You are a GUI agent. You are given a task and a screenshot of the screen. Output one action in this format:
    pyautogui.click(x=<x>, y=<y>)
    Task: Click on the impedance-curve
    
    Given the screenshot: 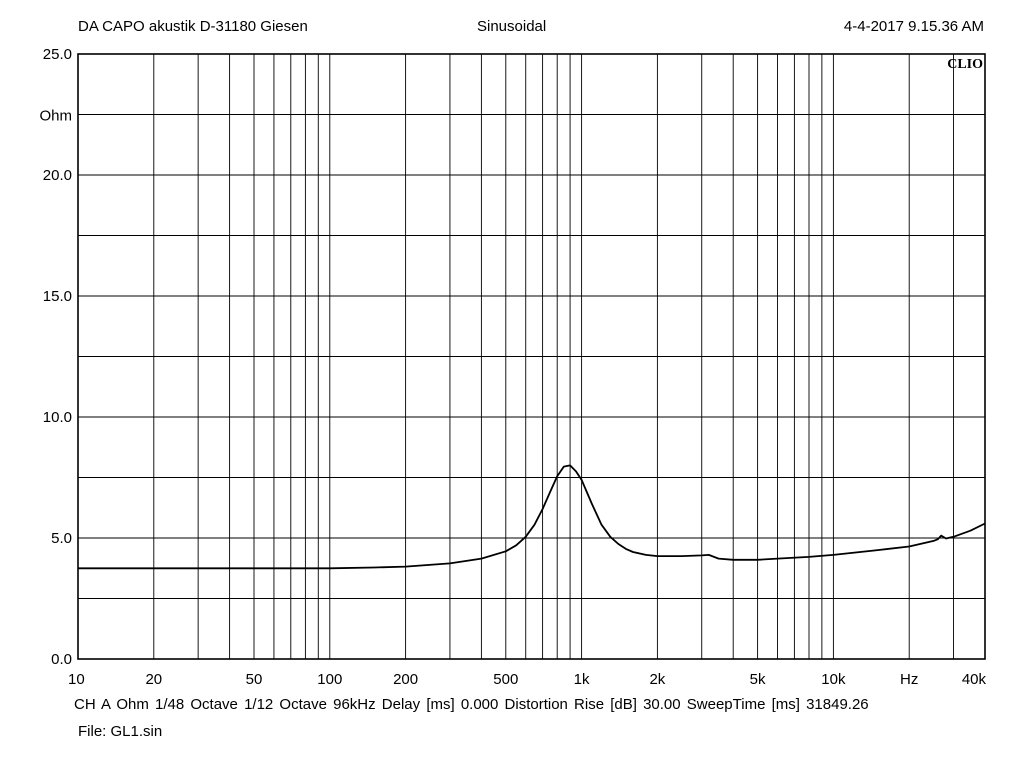 What is the action you would take?
    pyautogui.click(x=532, y=517)
    